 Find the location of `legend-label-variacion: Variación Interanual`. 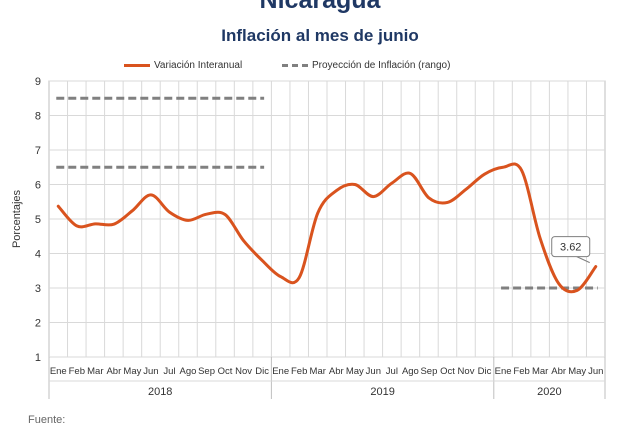

legend-label-variacion: Variación Interanual is located at coordinates (198, 65).